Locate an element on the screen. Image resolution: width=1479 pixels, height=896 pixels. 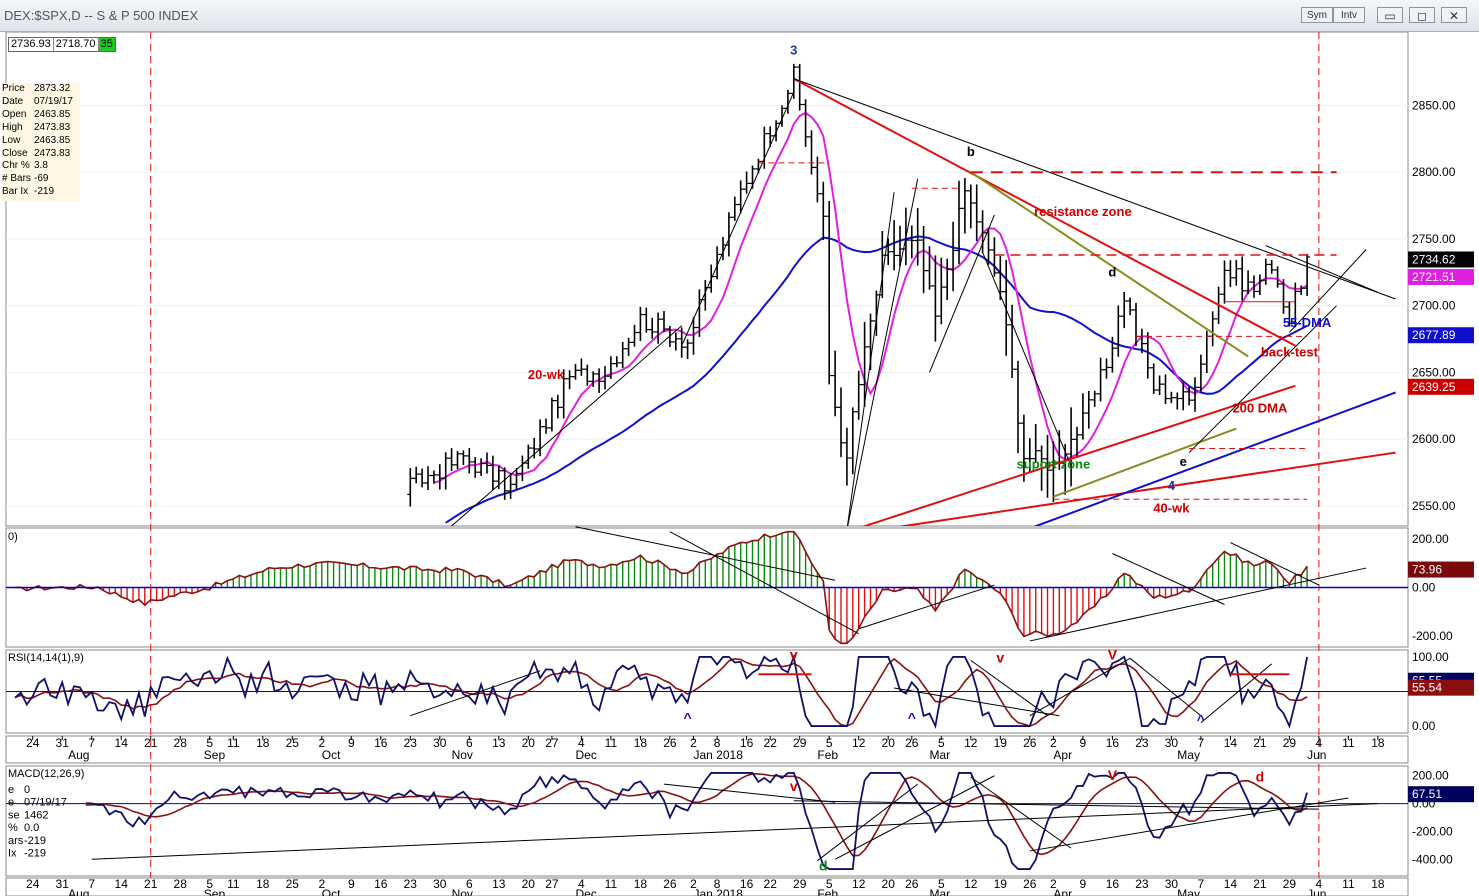
macd-date-tick: 11 is located at coordinates (1348, 884).